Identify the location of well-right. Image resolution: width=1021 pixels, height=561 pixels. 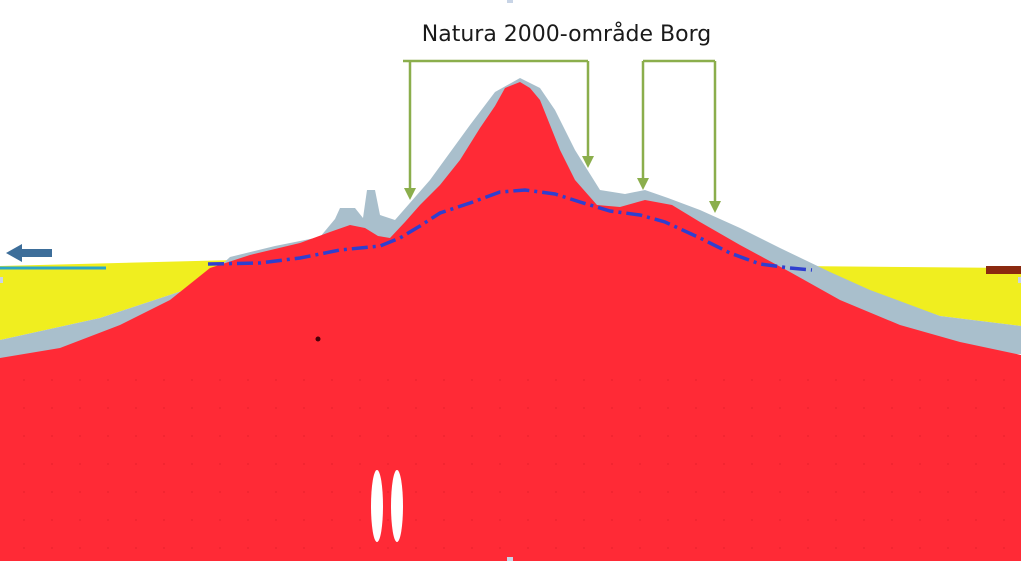
(397, 506).